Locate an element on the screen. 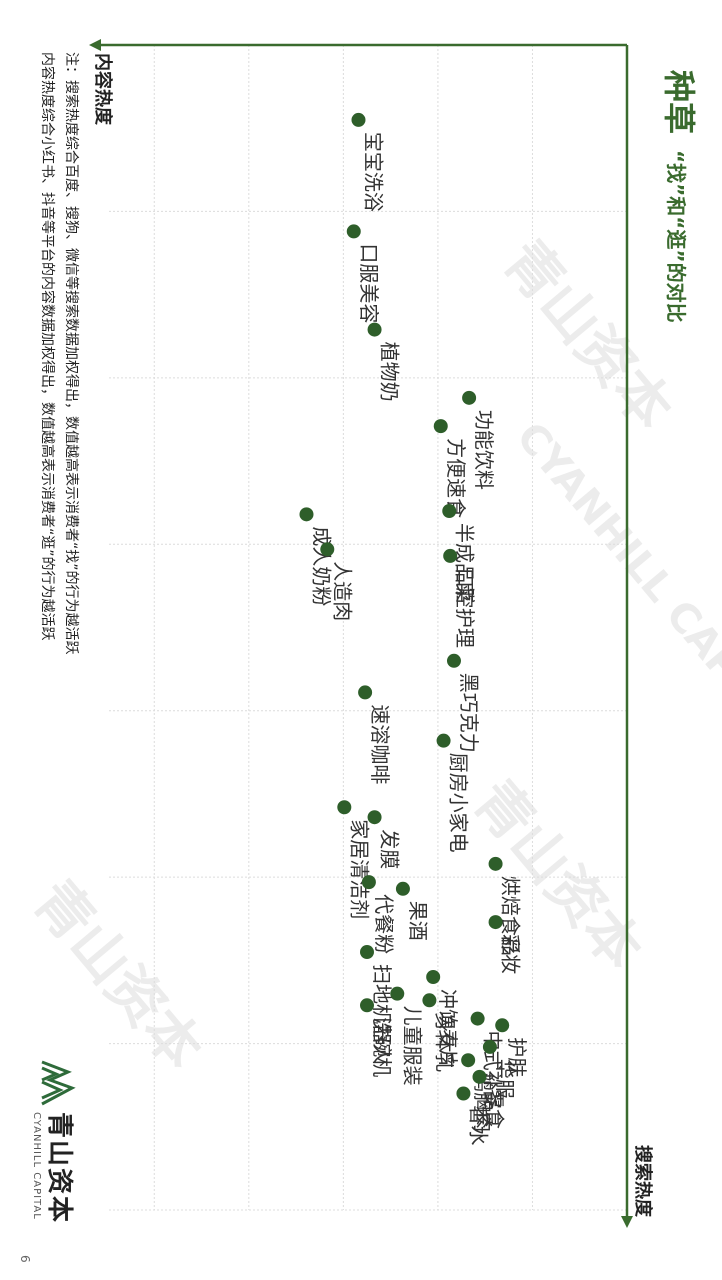 The image size is (722, 1280). company-logo: 青山资本 CYANHILL CAPITAL is located at coordinates (47, 1155).